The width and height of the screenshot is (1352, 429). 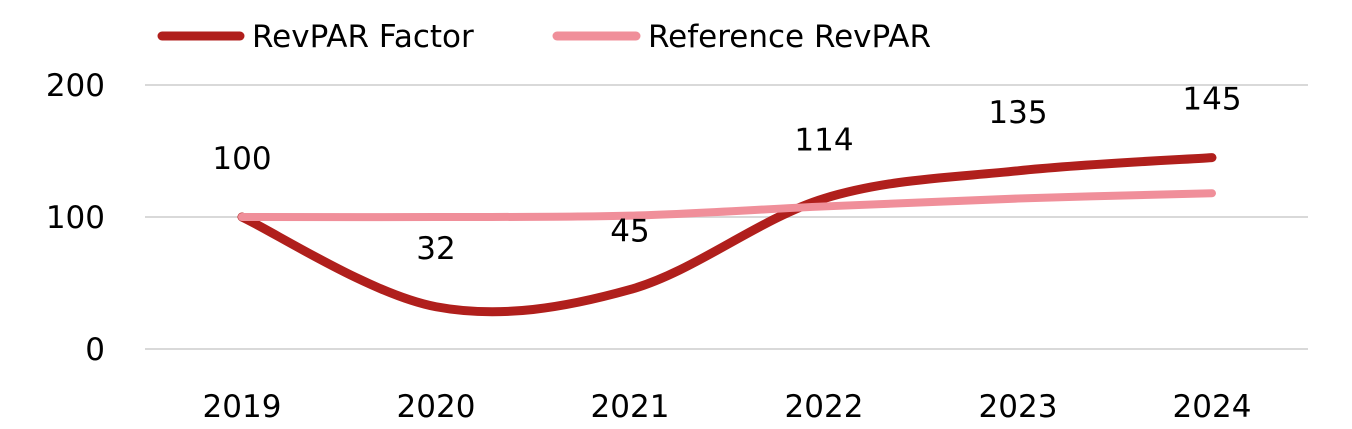 What do you see at coordinates (242, 407) in the screenshot?
I see `x-tick-label: 2019` at bounding box center [242, 407].